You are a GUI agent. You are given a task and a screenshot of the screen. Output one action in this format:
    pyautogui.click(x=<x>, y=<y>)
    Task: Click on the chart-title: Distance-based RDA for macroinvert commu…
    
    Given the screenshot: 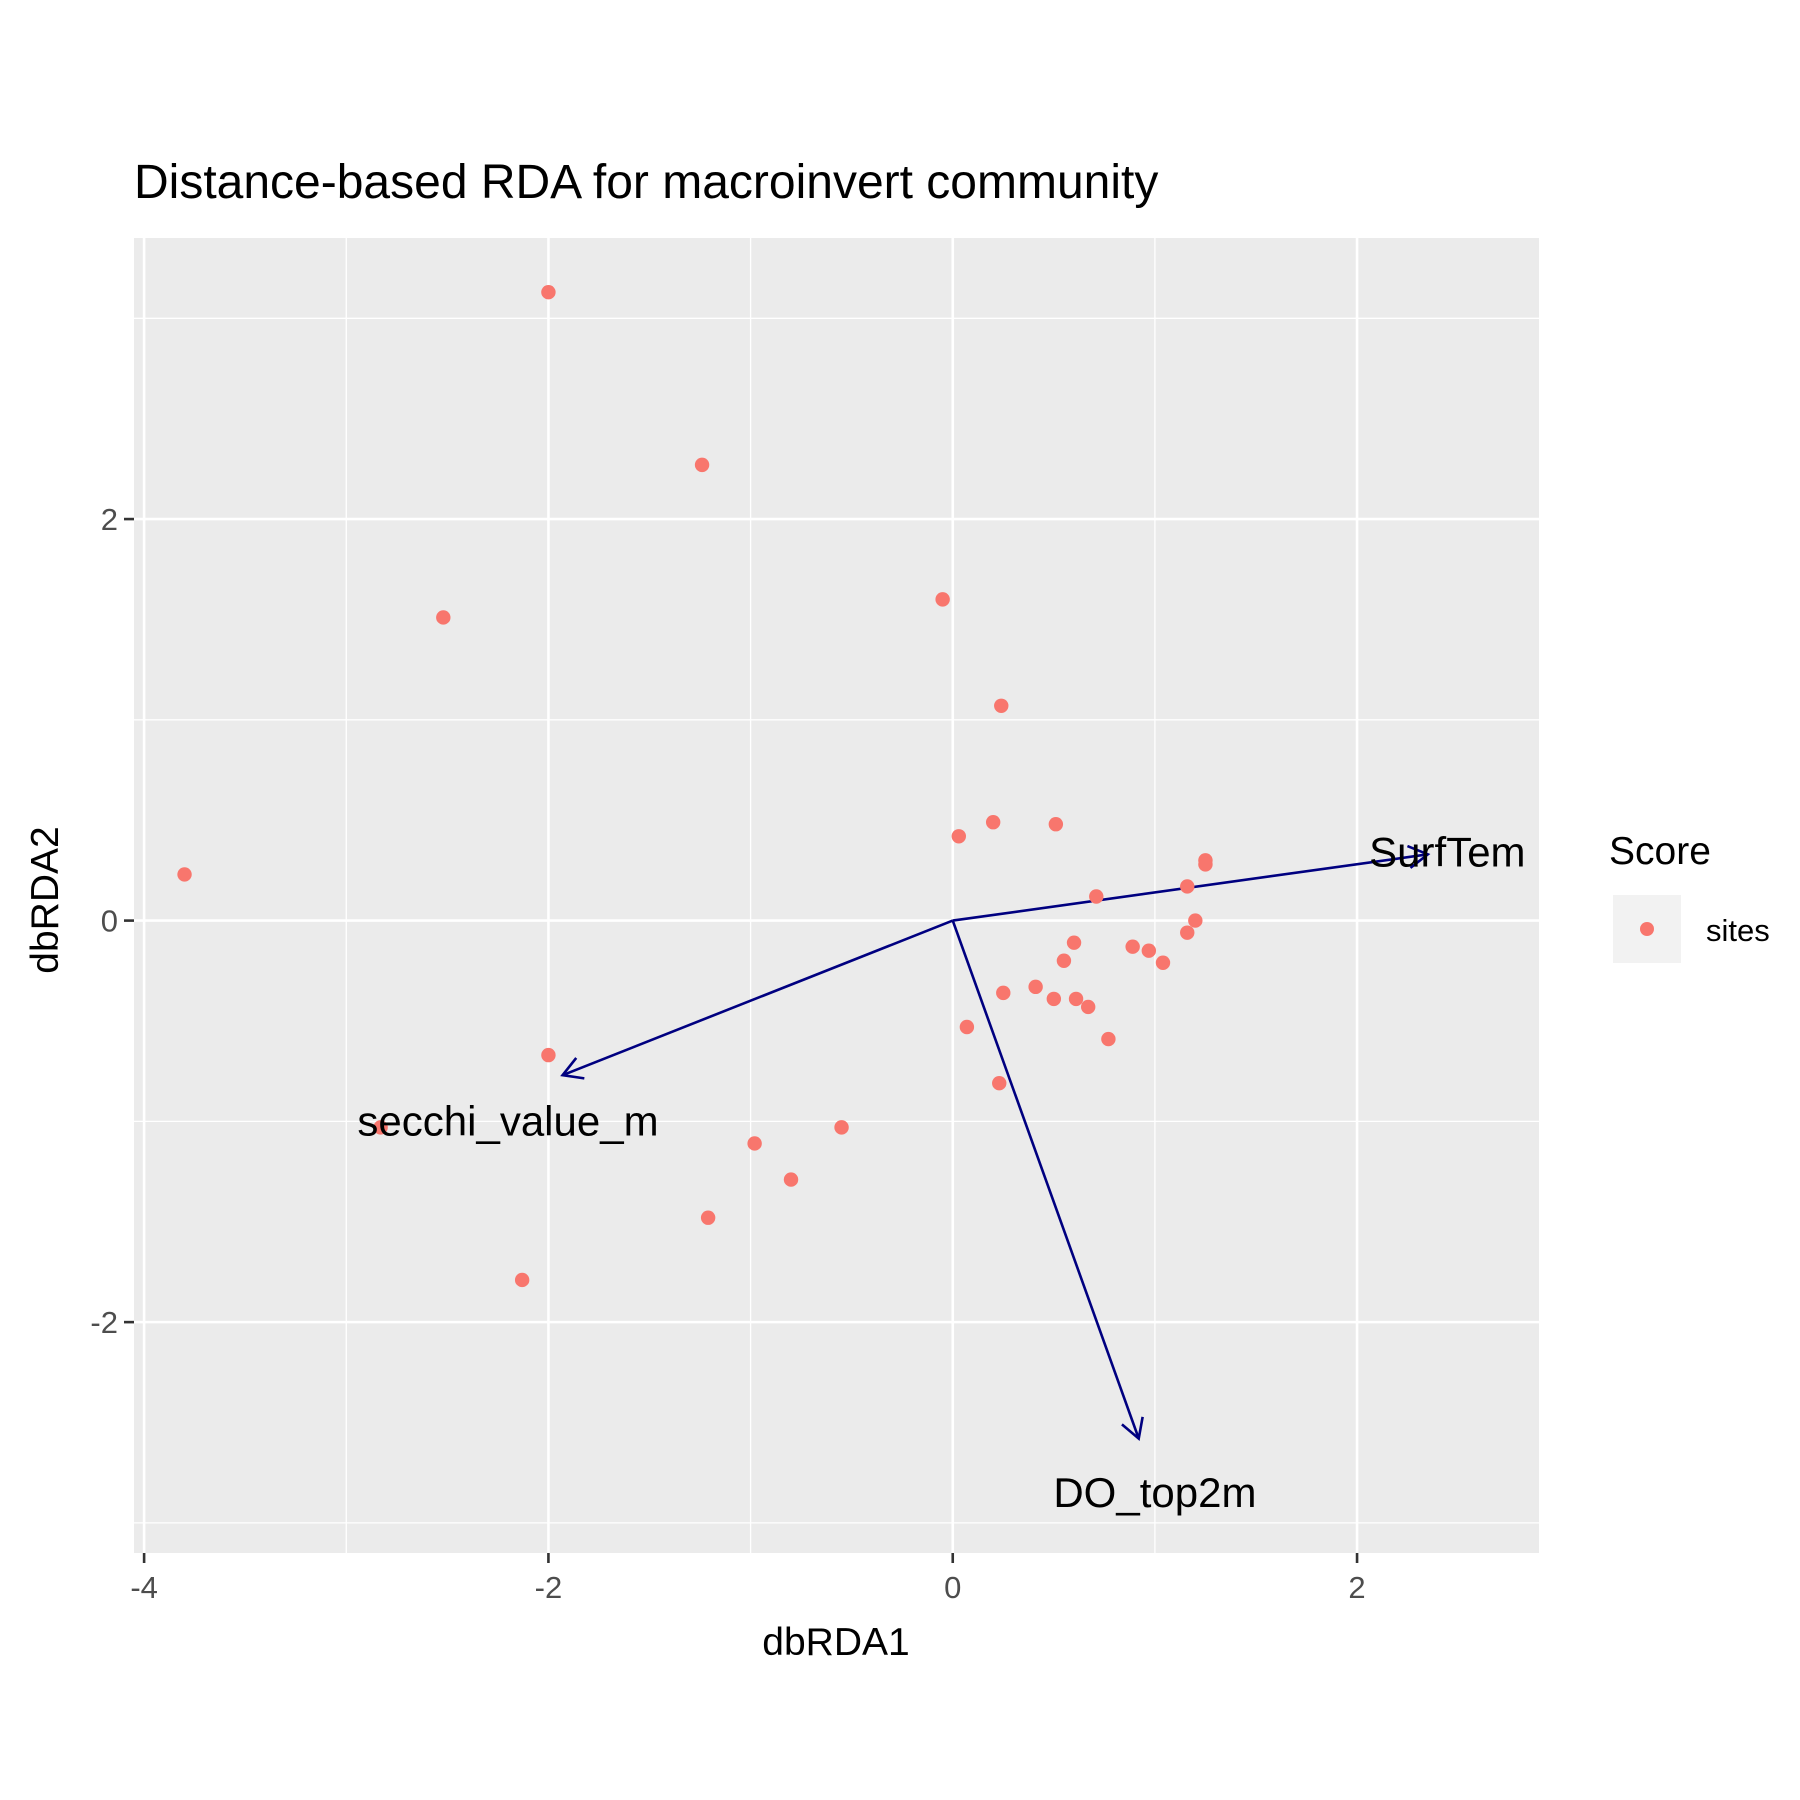 What is the action you would take?
    pyautogui.click(x=646, y=182)
    